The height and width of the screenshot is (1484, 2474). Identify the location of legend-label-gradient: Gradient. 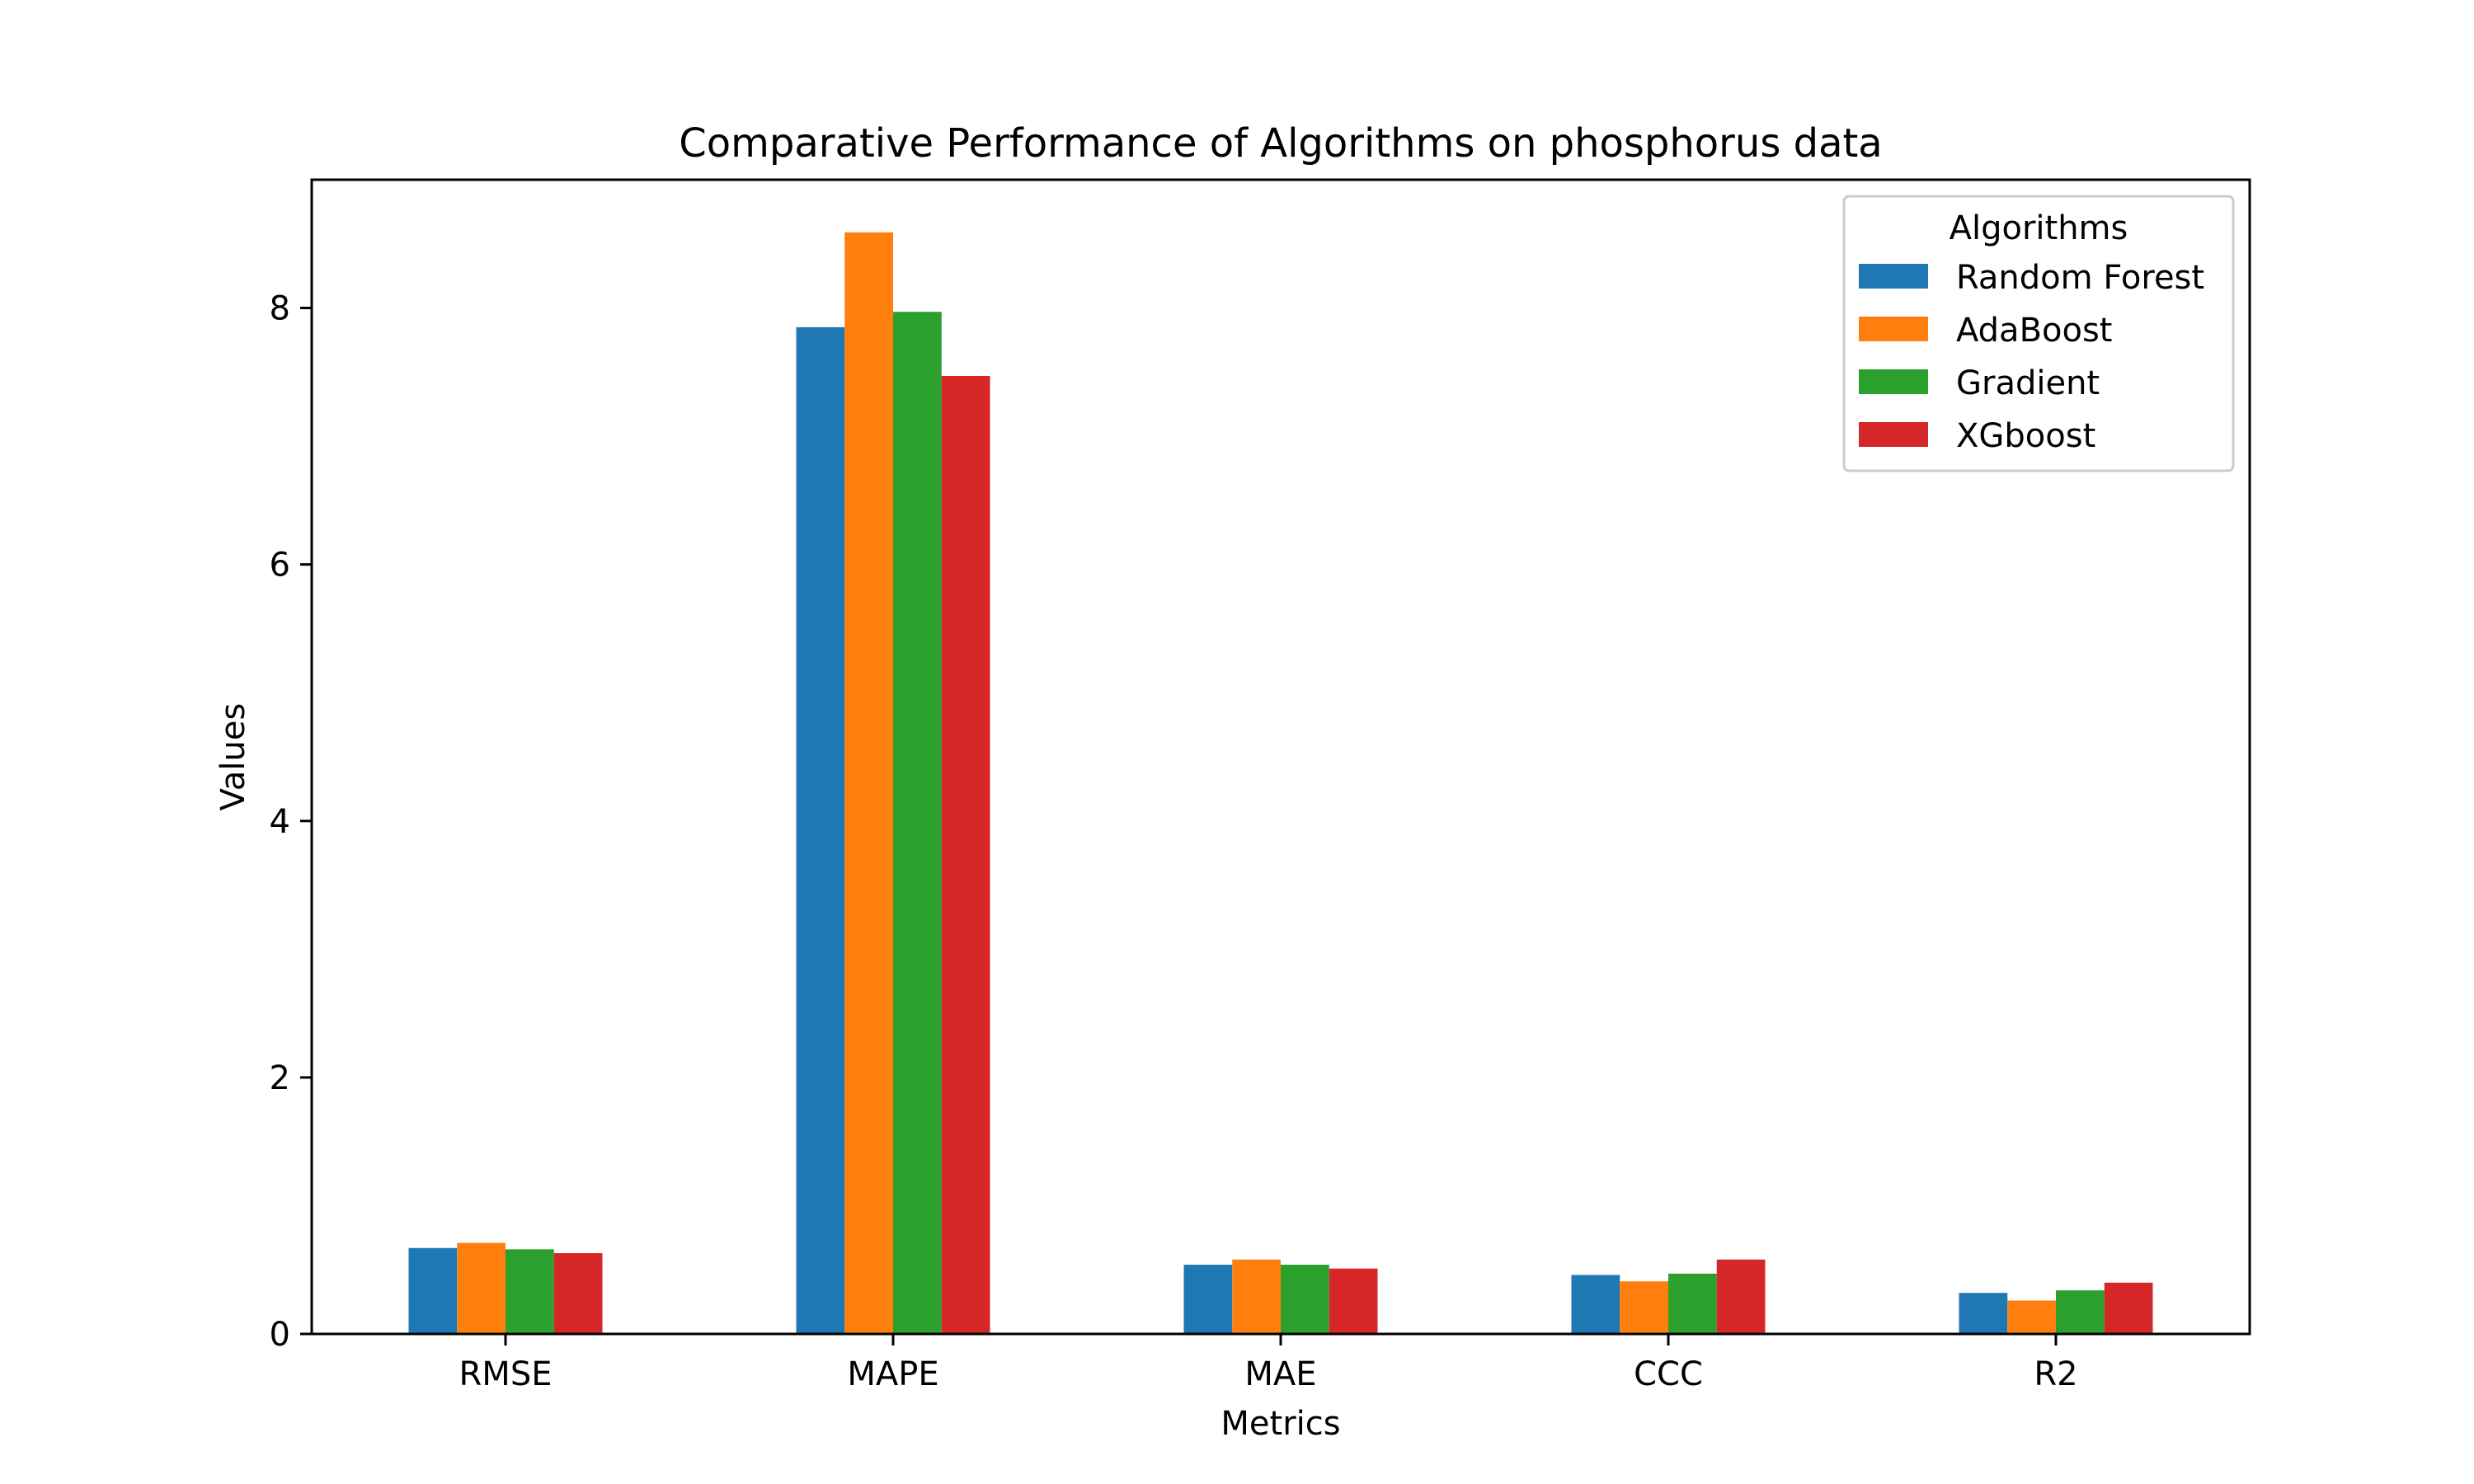
(2028, 383).